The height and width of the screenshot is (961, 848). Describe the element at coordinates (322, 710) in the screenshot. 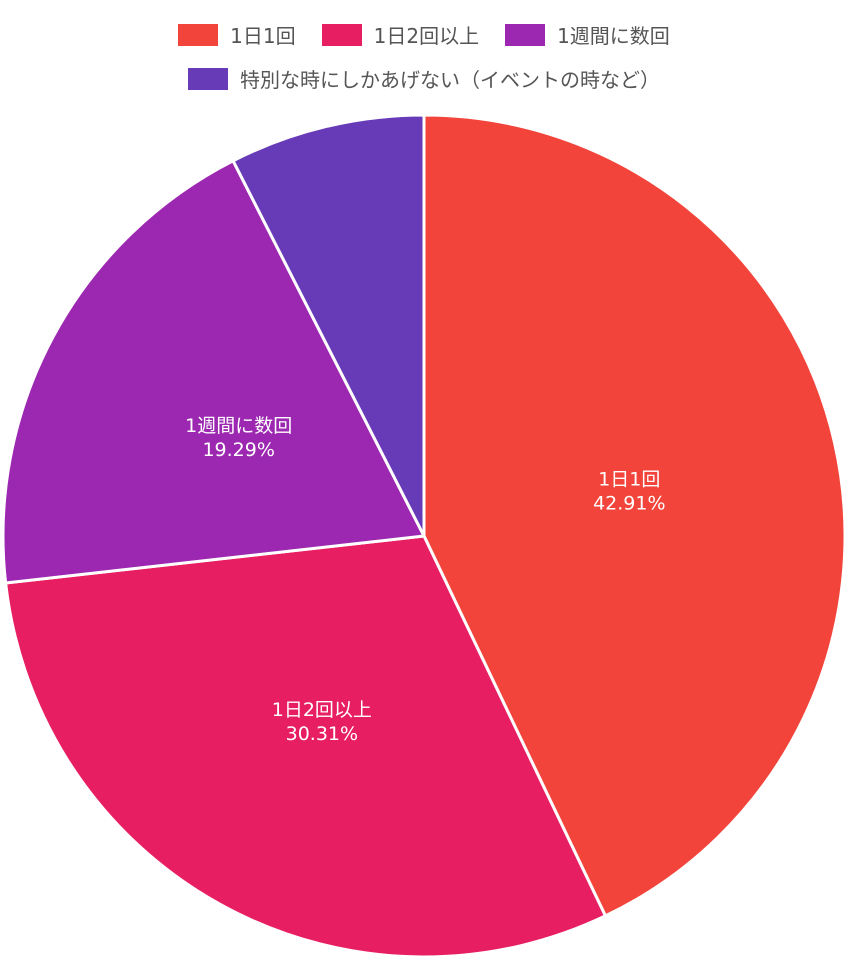

I see `slice-category-label-twice-daily: 1日2回以上` at that location.